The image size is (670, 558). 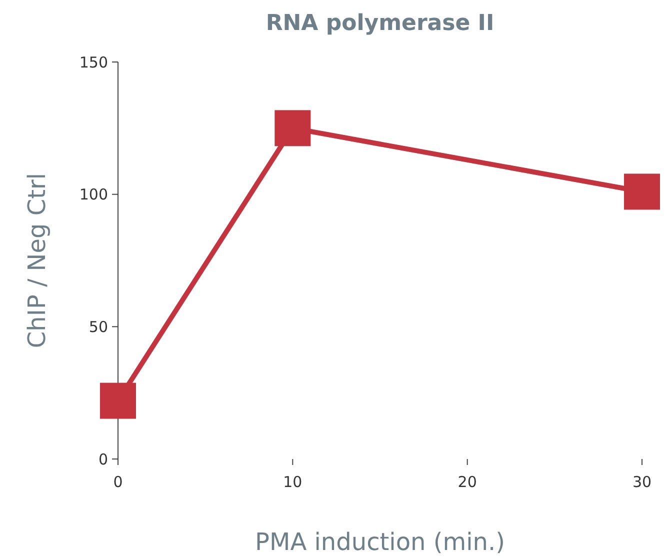 What do you see at coordinates (103, 459) in the screenshot?
I see `y-tick-label: 0` at bounding box center [103, 459].